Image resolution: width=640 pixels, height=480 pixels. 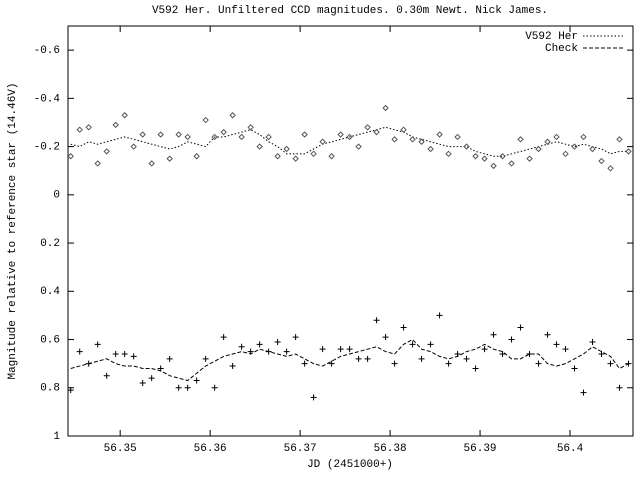 What do you see at coordinates (50, 292) in the screenshot?
I see `y-tick-label: 0.4` at bounding box center [50, 292].